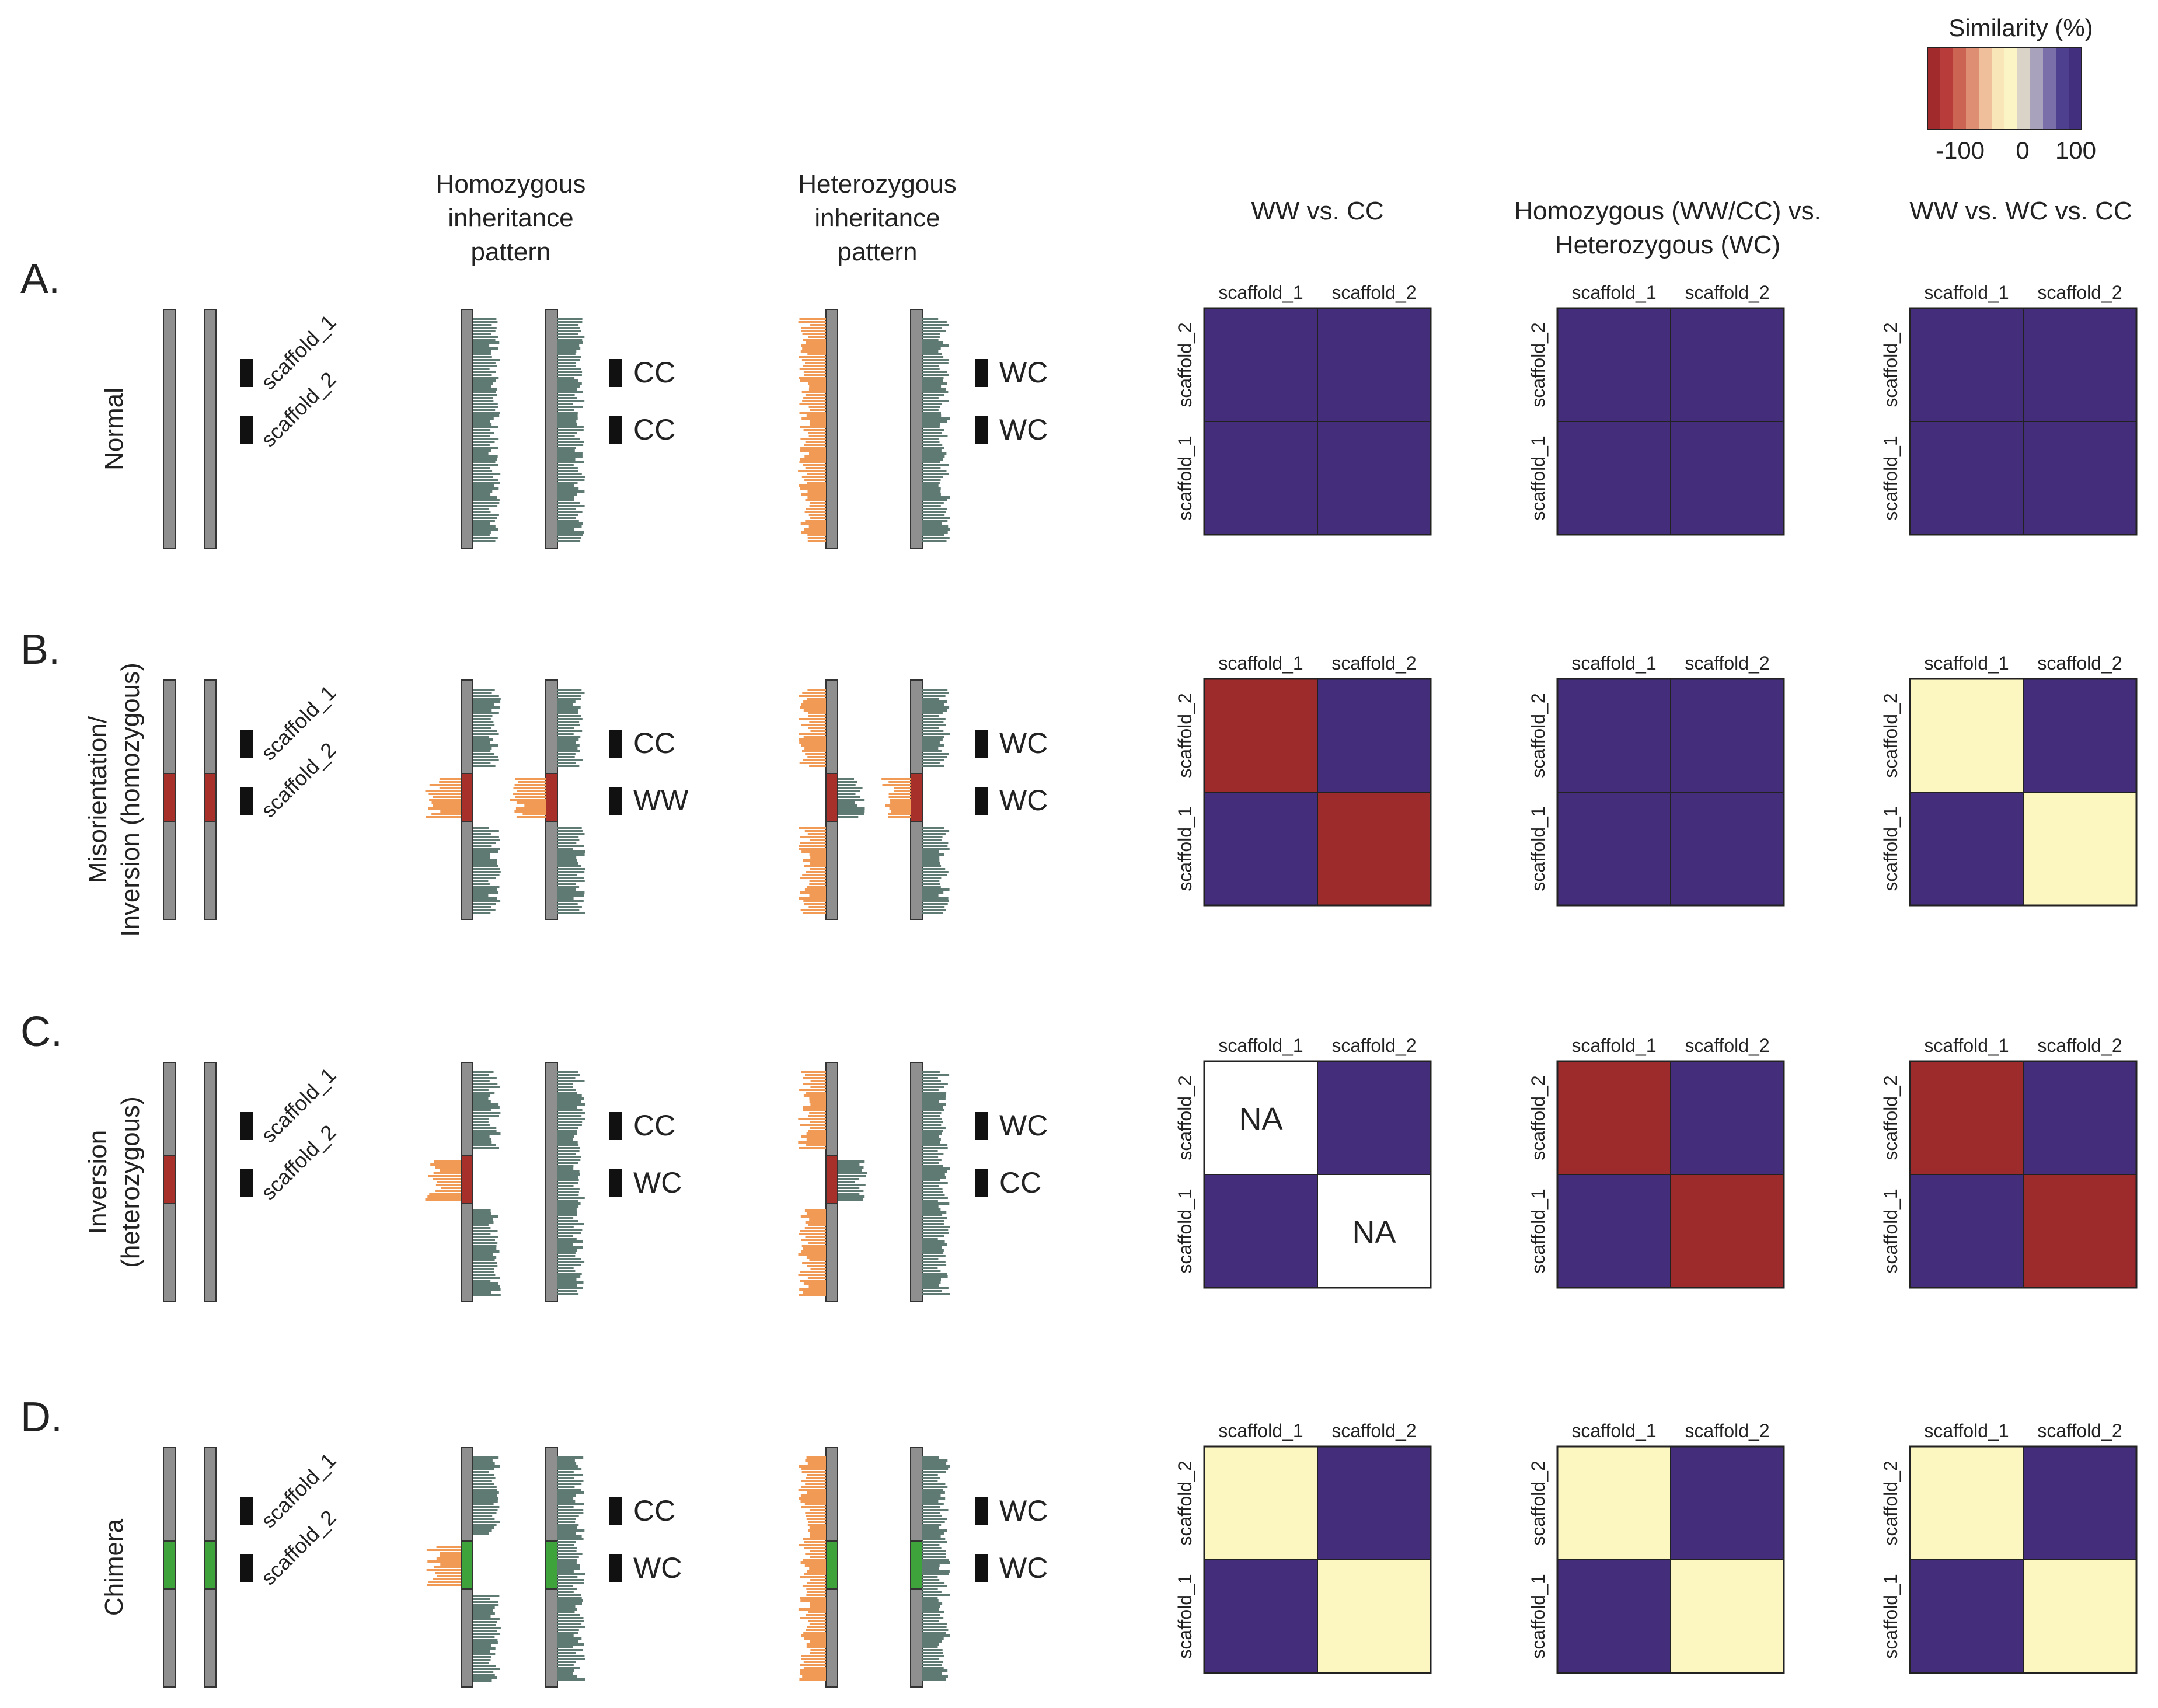  I want to click on legend-frame, so click(2004, 88).